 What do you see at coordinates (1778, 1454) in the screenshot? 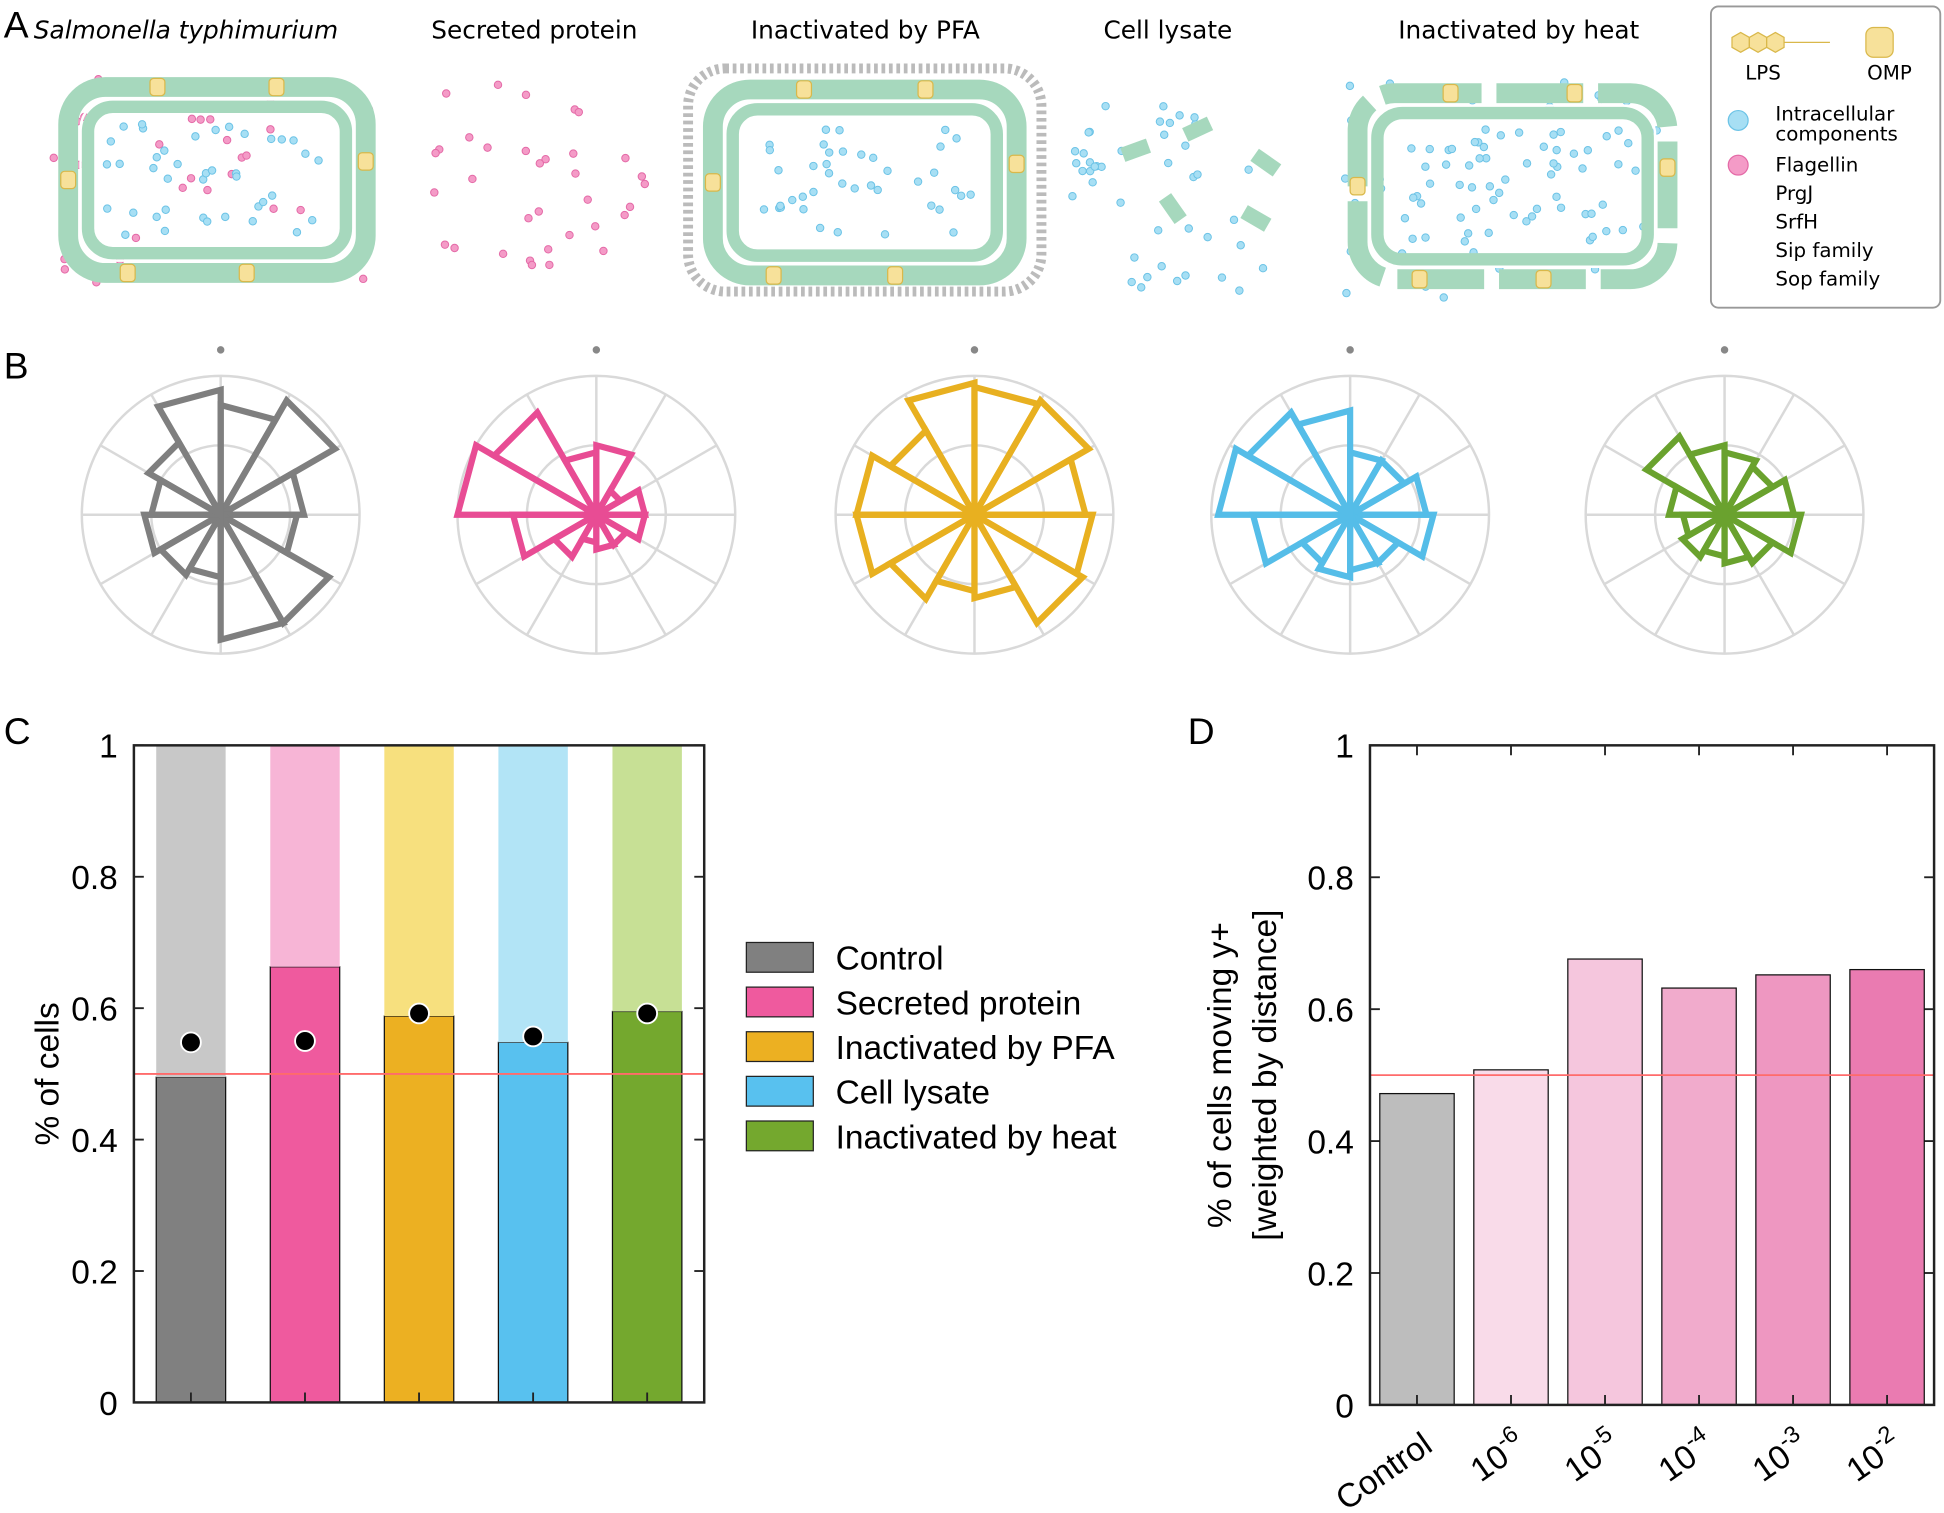
I see `x-tick-label: 10⁻³` at bounding box center [1778, 1454].